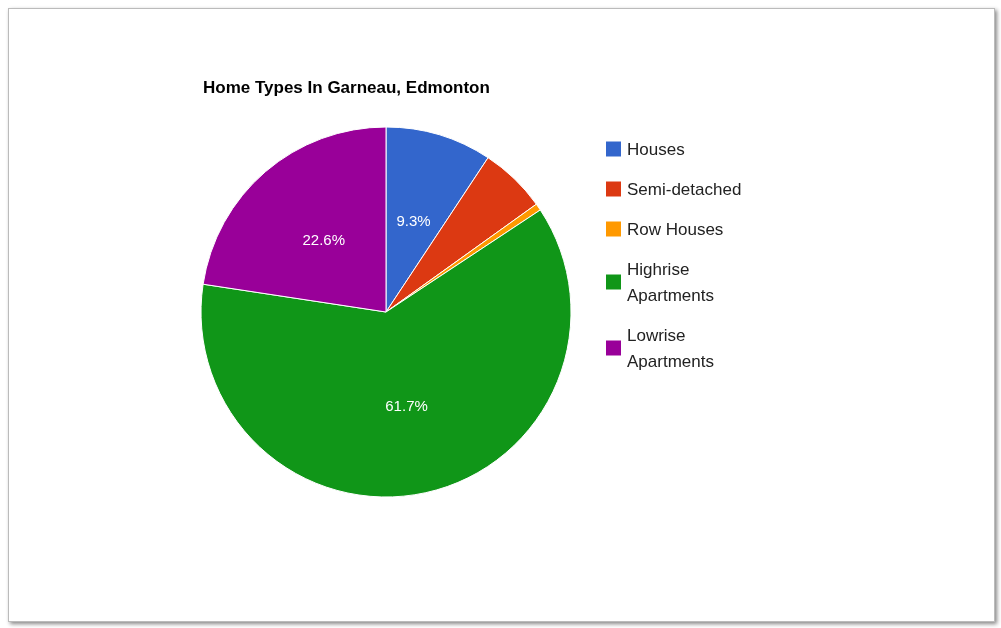 The image size is (1001, 628). Describe the element at coordinates (670, 282) in the screenshot. I see `legend-label: Highrise Apartments` at that location.